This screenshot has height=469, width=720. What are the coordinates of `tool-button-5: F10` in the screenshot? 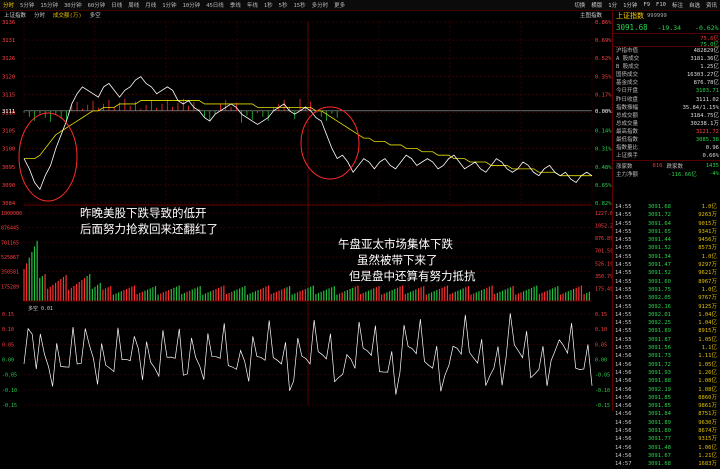 It's located at (661, 5).